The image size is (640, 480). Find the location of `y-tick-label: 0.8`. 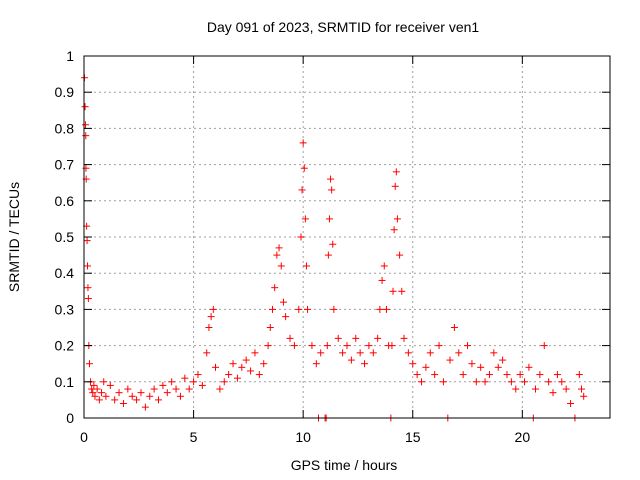

y-tick-label: 0.8 is located at coordinates (65, 128).